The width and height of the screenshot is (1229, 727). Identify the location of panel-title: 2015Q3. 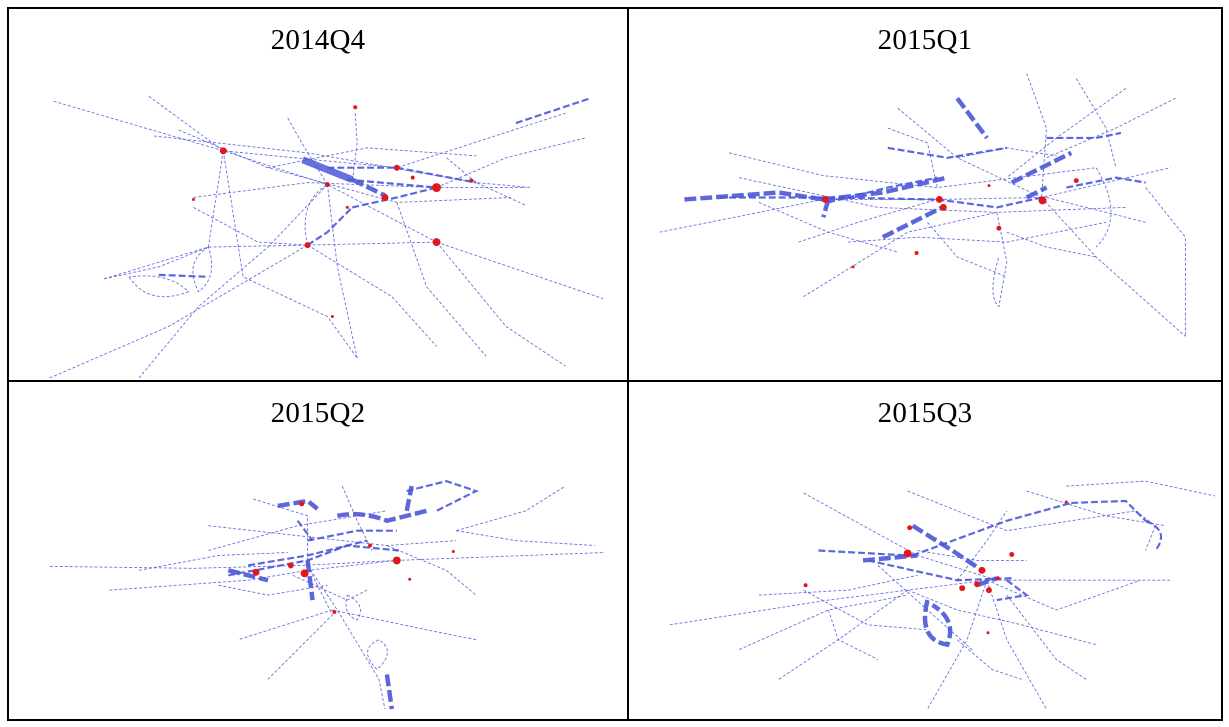
(925, 413).